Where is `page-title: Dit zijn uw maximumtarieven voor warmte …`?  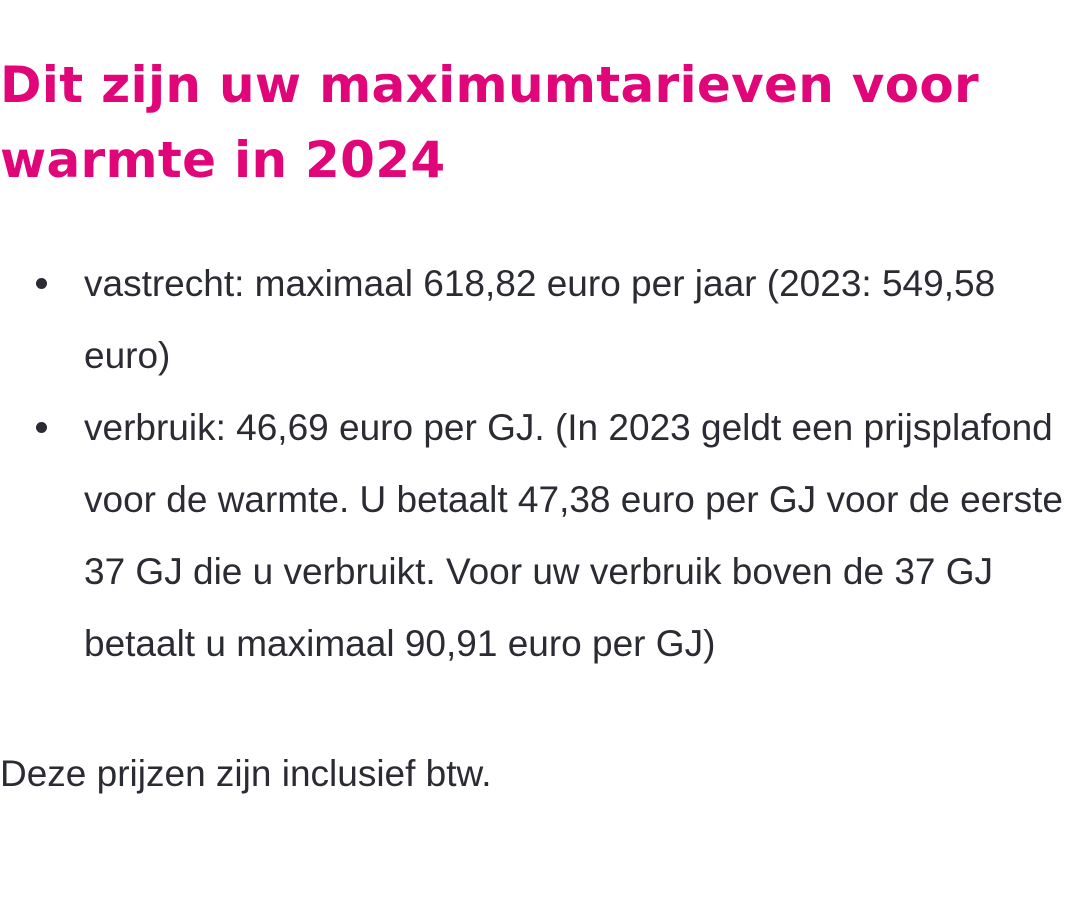
page-title: Dit zijn uw maximumtarieven voor warmte … is located at coordinates (489, 122).